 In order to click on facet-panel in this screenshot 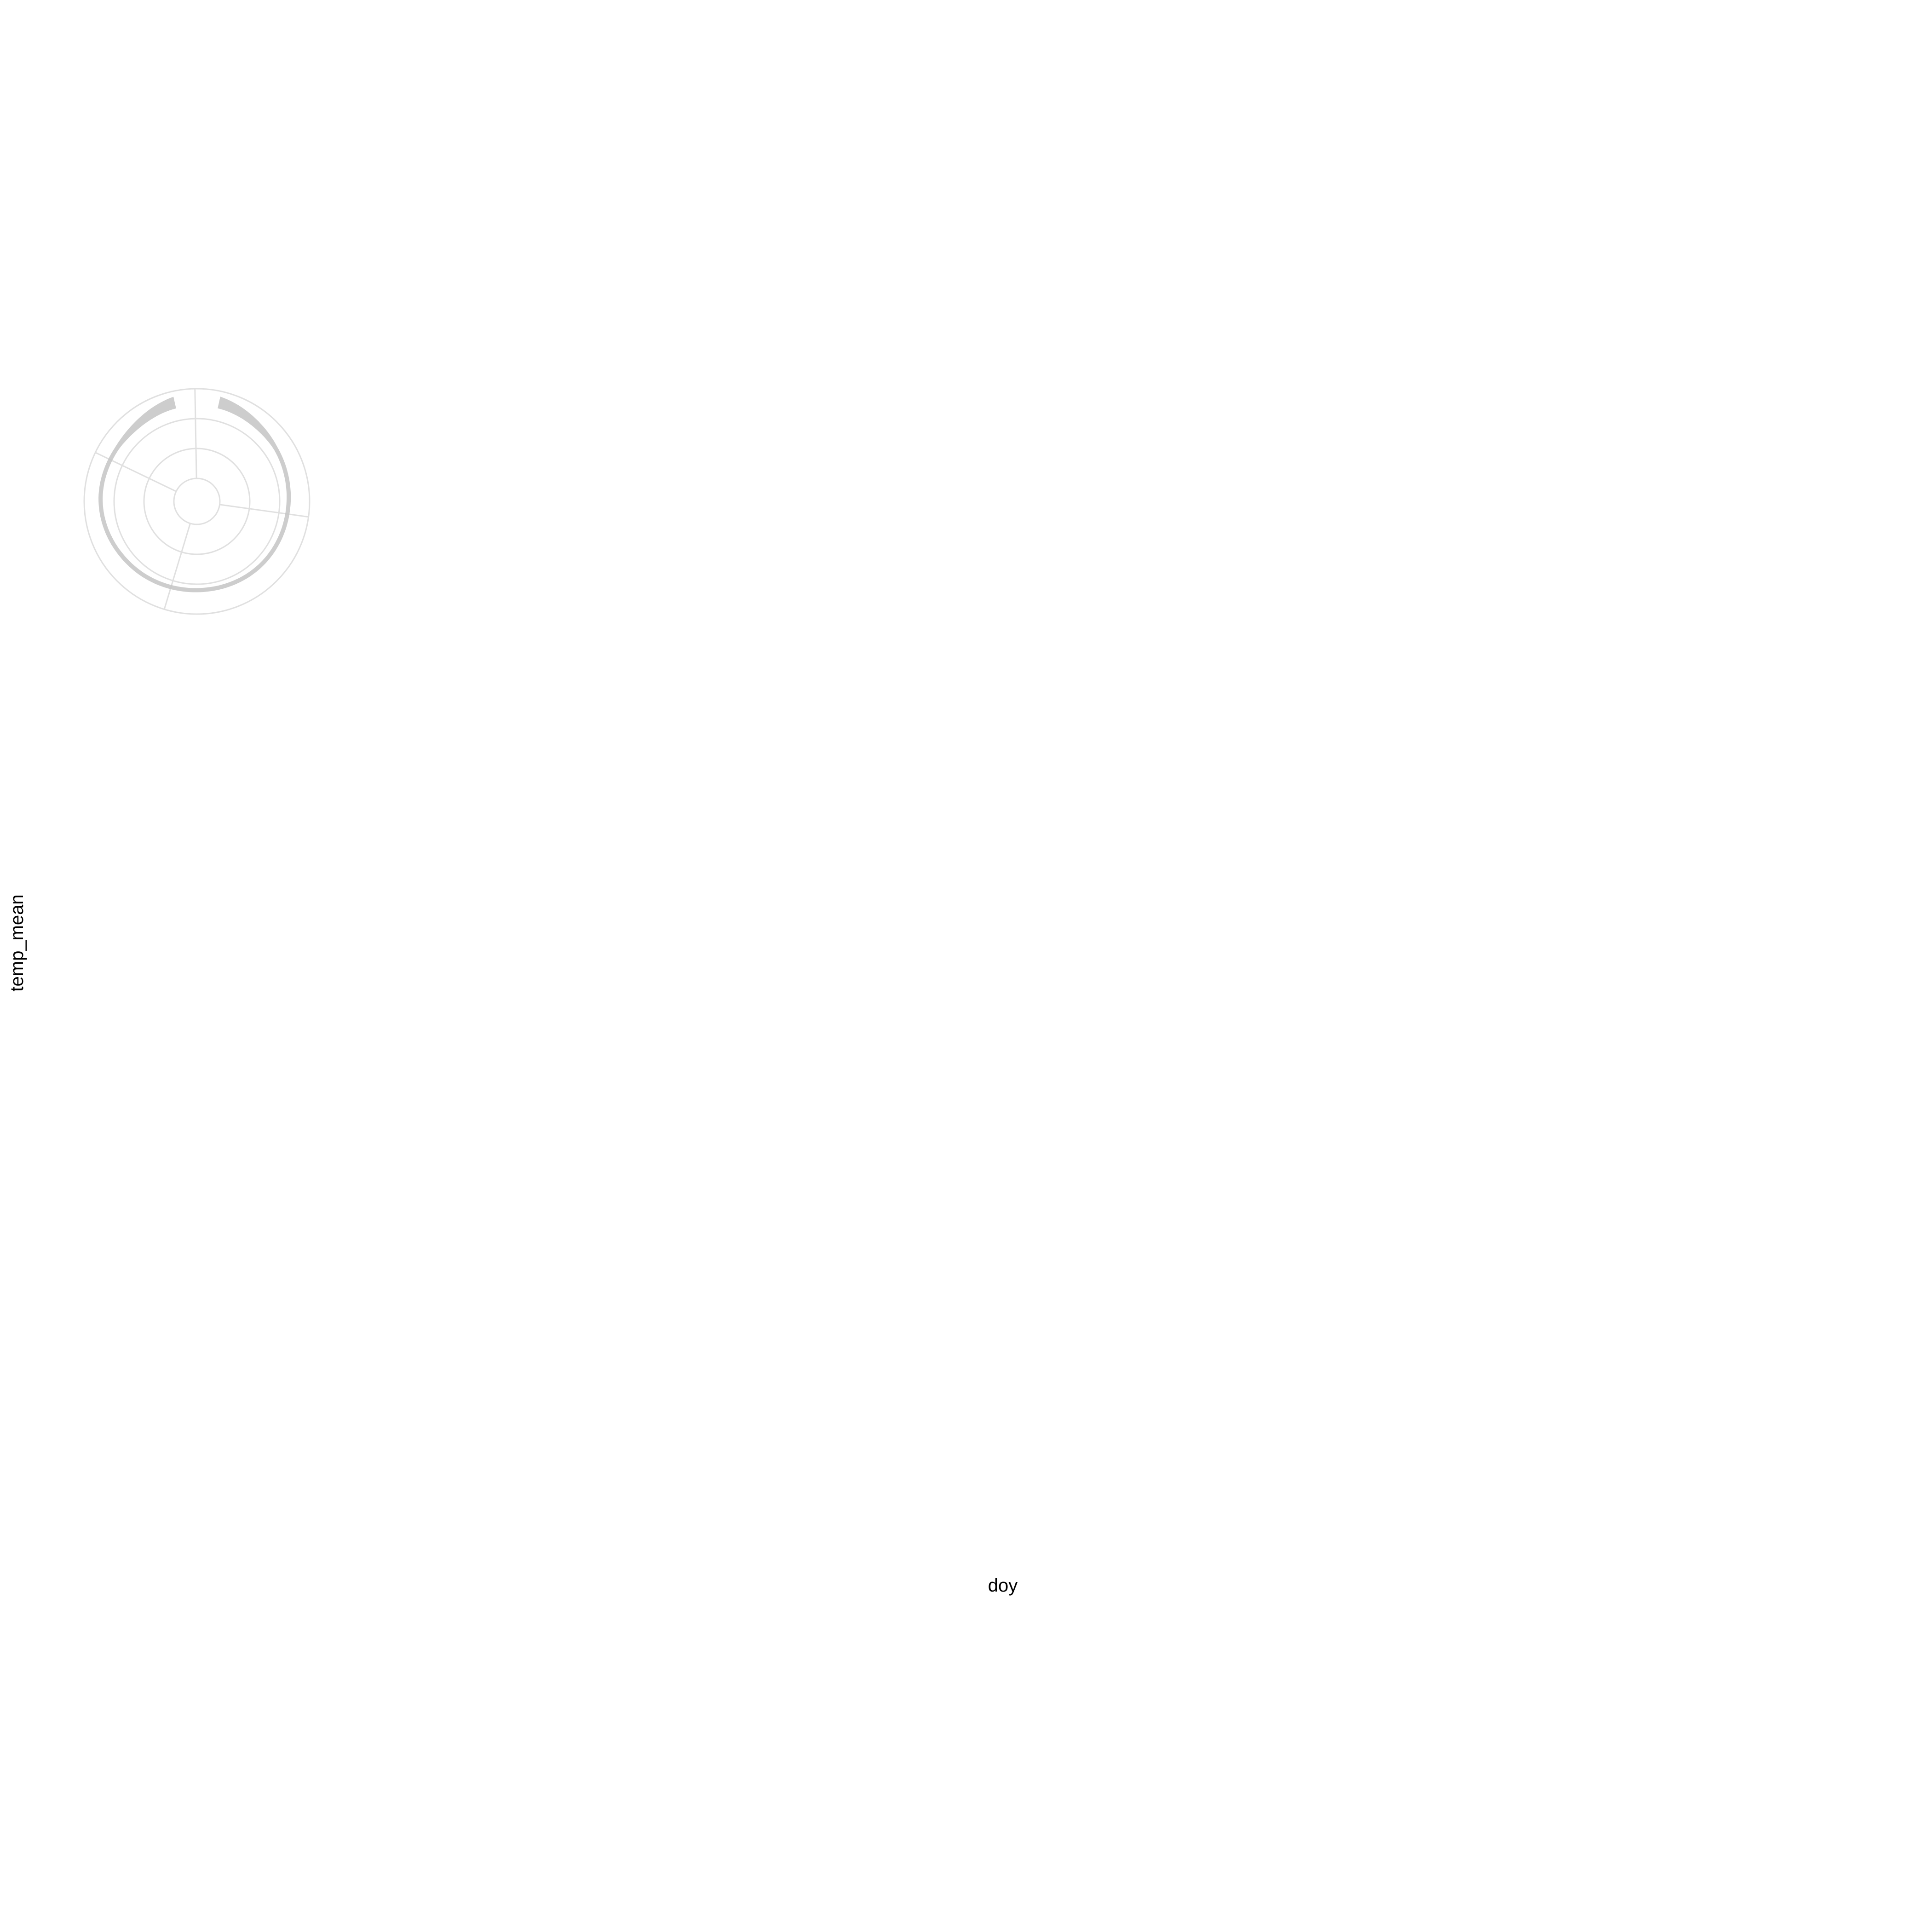, I will do `click(196, 501)`.